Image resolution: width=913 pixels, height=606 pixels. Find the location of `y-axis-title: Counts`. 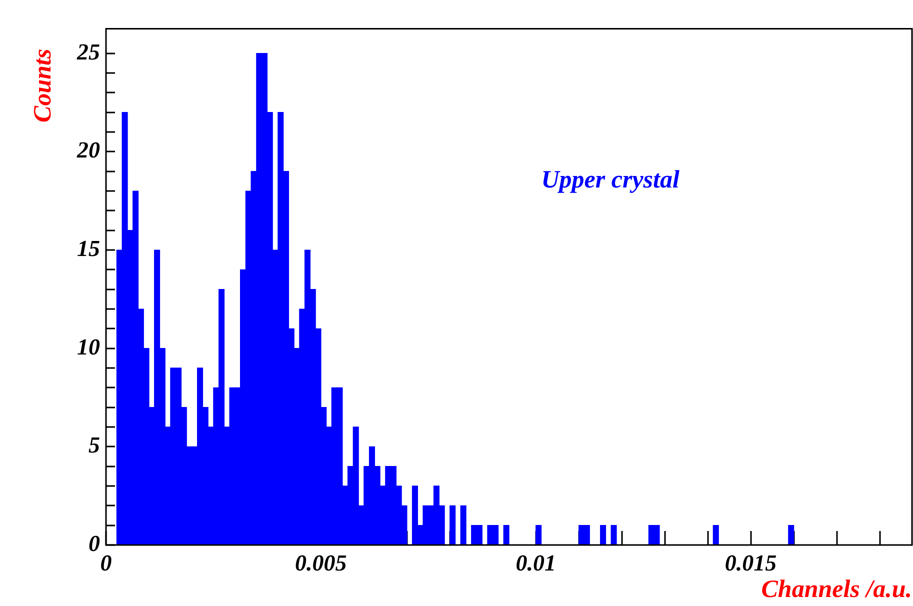

y-axis-title: Counts is located at coordinates (42, 85).